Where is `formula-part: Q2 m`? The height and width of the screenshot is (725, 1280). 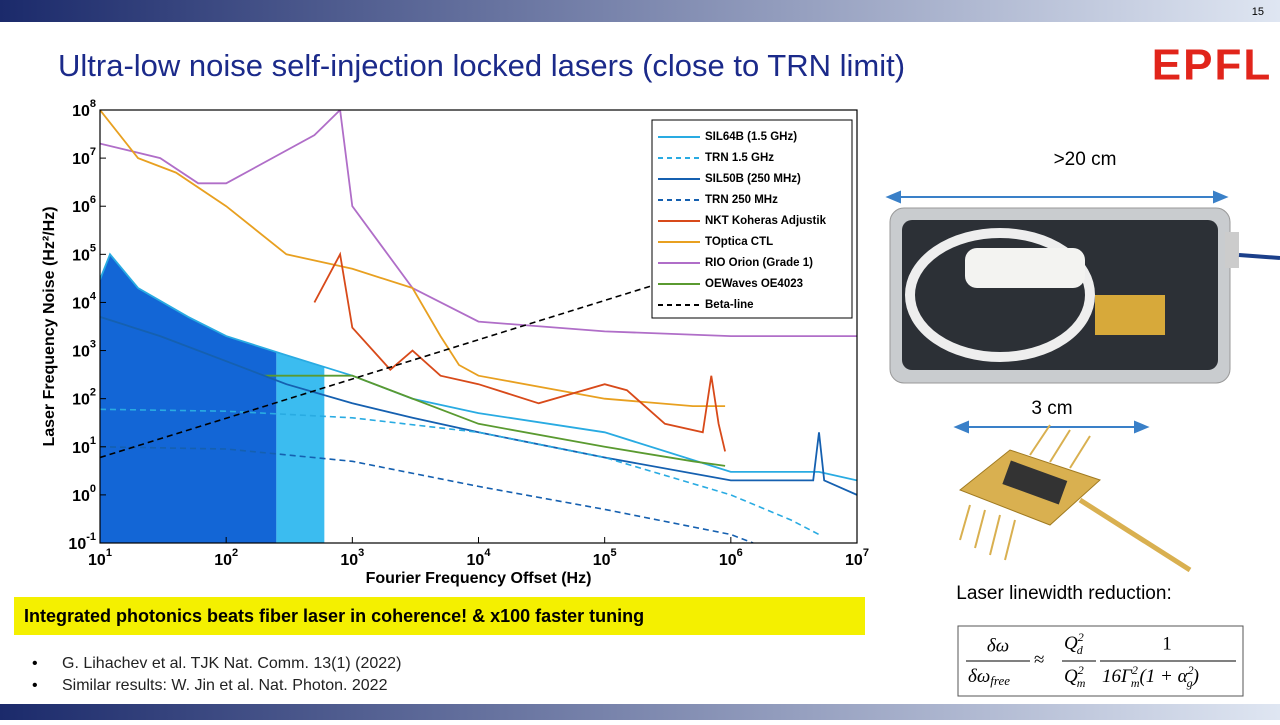
formula-part: Q2 m is located at coordinates (1075, 676).